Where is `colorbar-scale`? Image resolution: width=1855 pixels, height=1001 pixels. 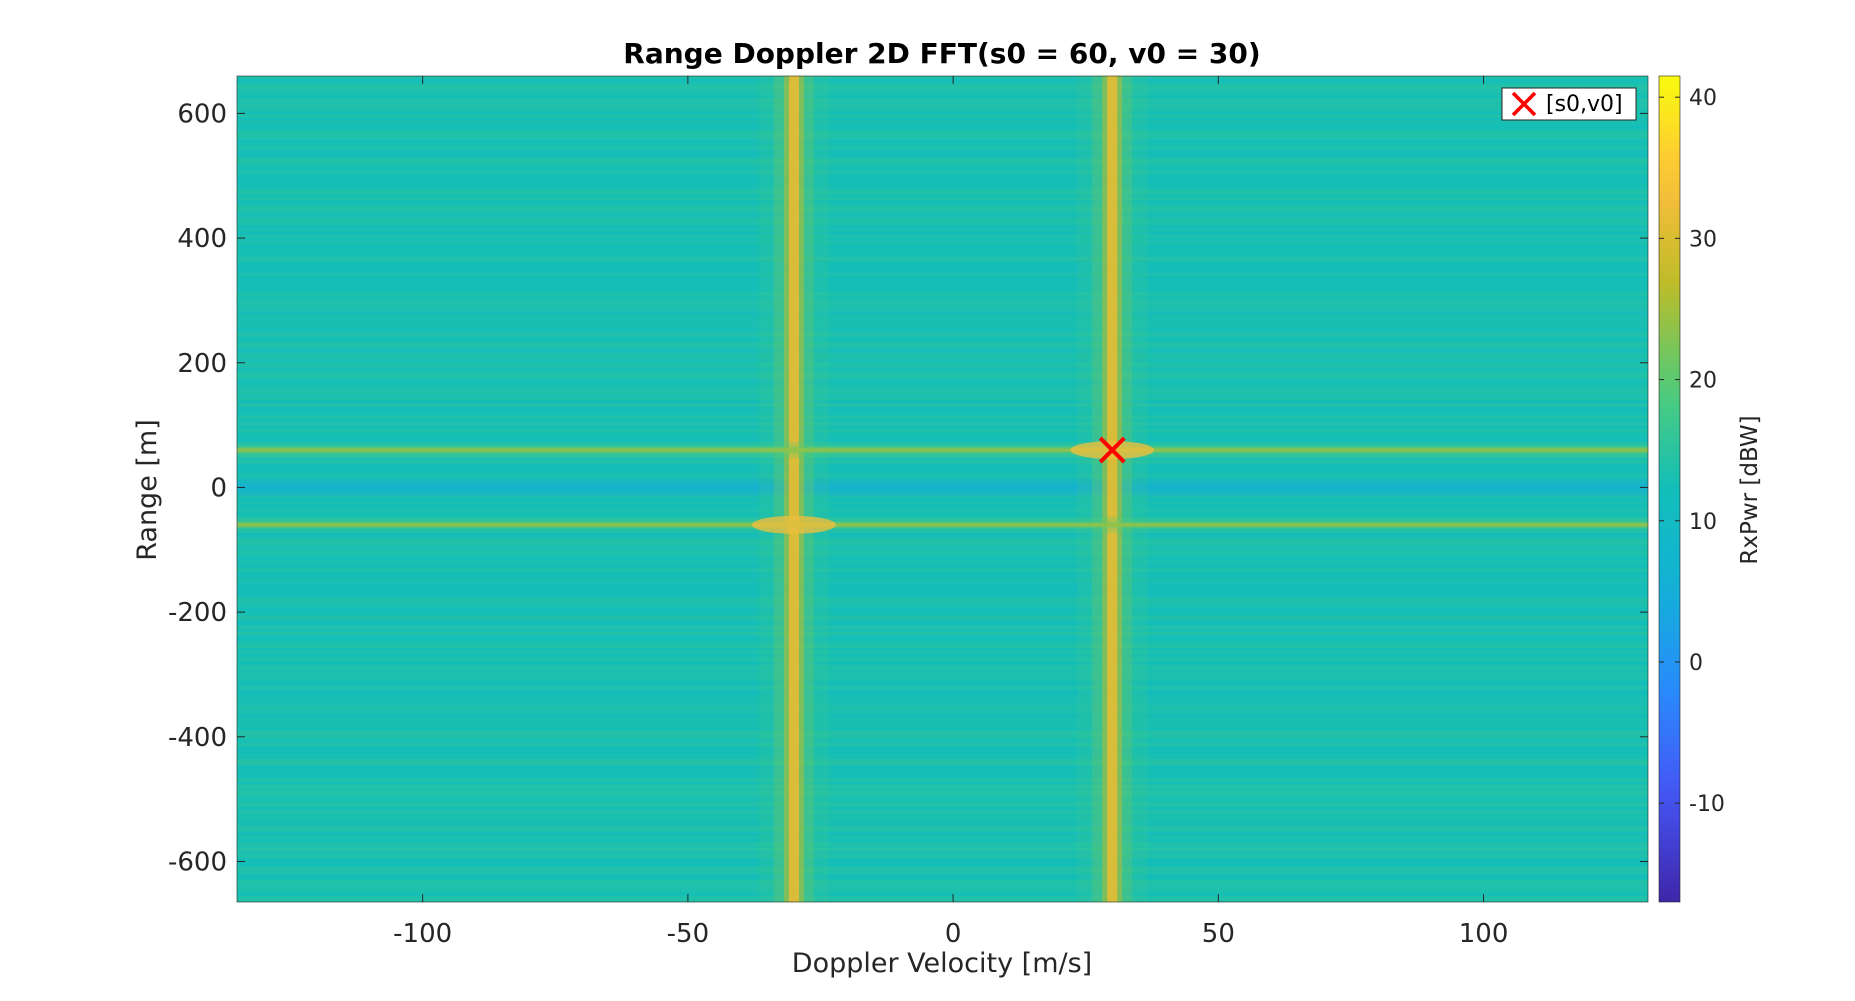 colorbar-scale is located at coordinates (1669, 489).